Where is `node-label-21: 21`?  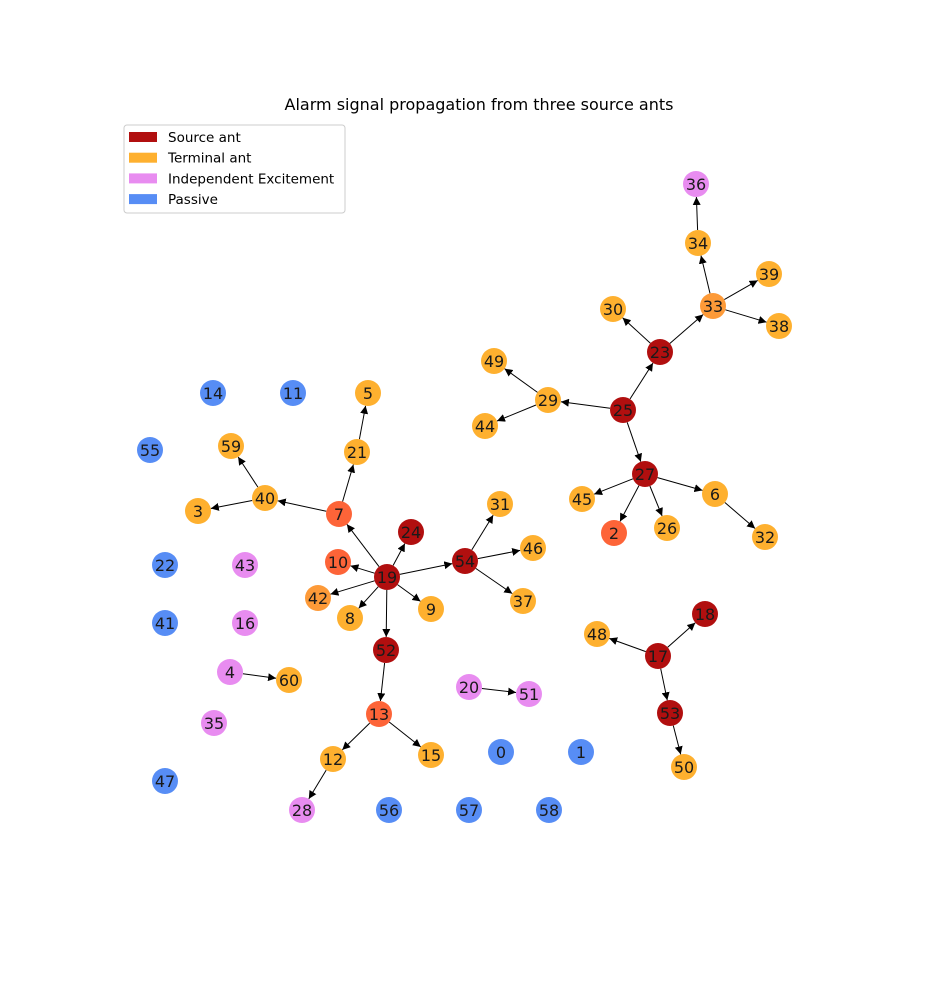 node-label-21: 21 is located at coordinates (357, 452).